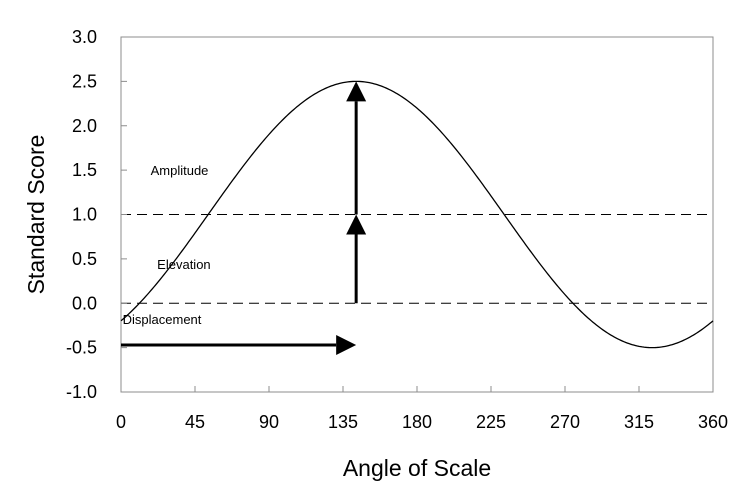 The image size is (750, 502). I want to click on y-tick-label: -0.5, so click(81, 348).